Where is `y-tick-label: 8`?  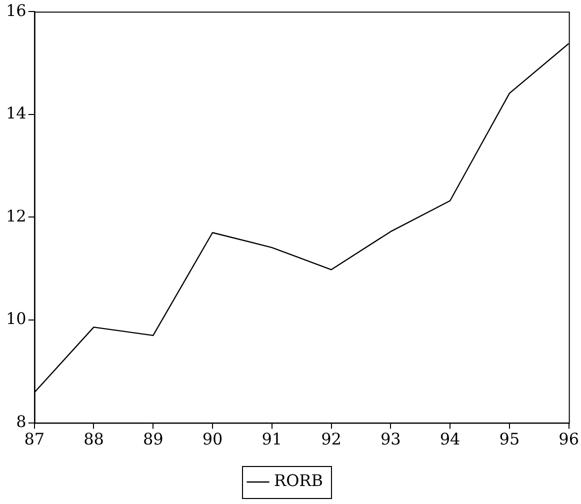
y-tick-label: 8 is located at coordinates (21, 421).